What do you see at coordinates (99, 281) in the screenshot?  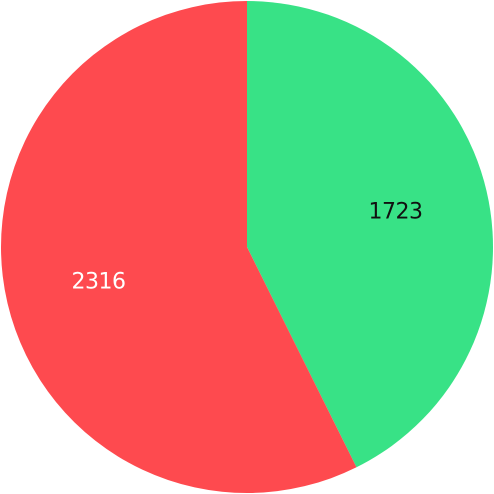 I see `slice-value-label: 2316` at bounding box center [99, 281].